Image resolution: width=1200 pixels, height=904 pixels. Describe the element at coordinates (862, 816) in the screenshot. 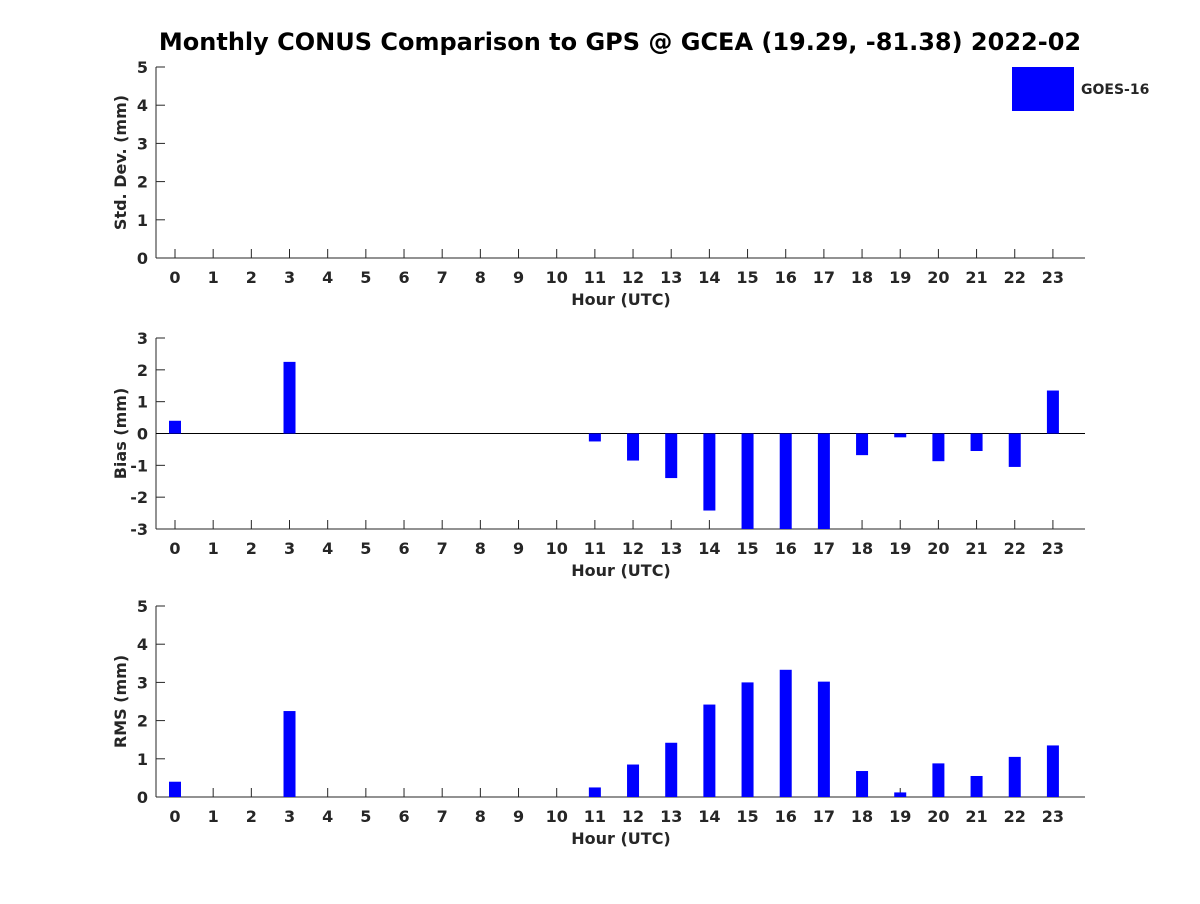

I see `rms-x-tick-label: 18` at that location.